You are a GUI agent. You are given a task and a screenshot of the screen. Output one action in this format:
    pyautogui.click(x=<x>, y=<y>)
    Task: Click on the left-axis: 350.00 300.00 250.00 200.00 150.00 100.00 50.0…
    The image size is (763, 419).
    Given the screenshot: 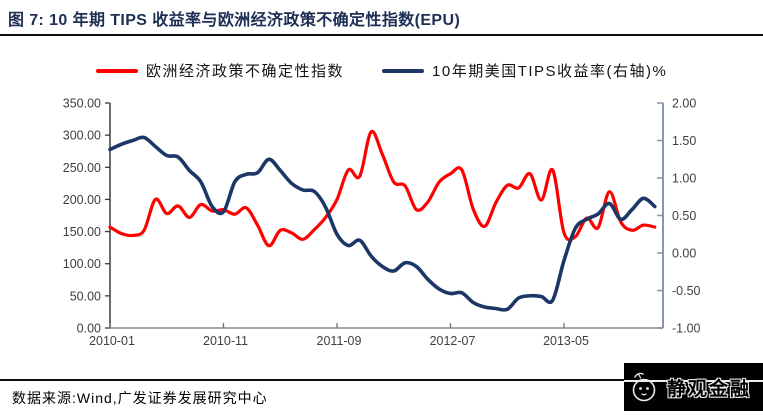 What is the action you would take?
    pyautogui.click(x=87, y=216)
    